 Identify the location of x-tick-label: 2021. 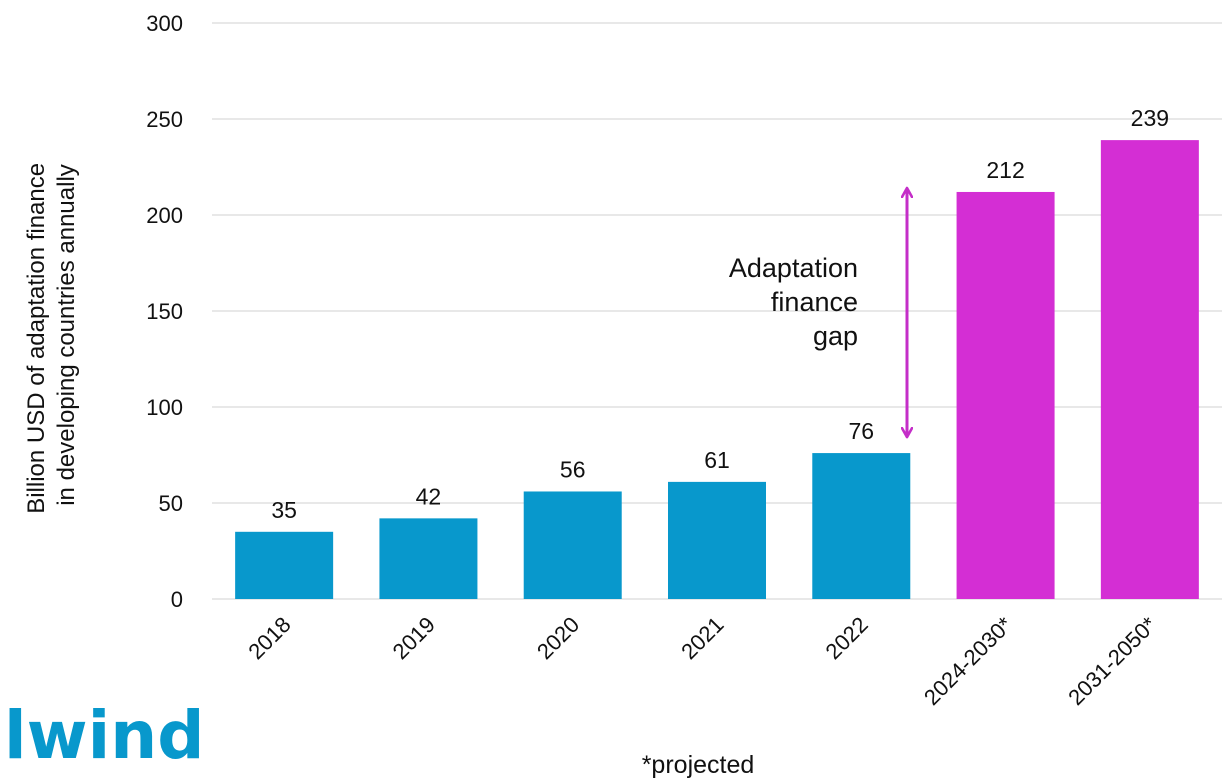
(702, 638).